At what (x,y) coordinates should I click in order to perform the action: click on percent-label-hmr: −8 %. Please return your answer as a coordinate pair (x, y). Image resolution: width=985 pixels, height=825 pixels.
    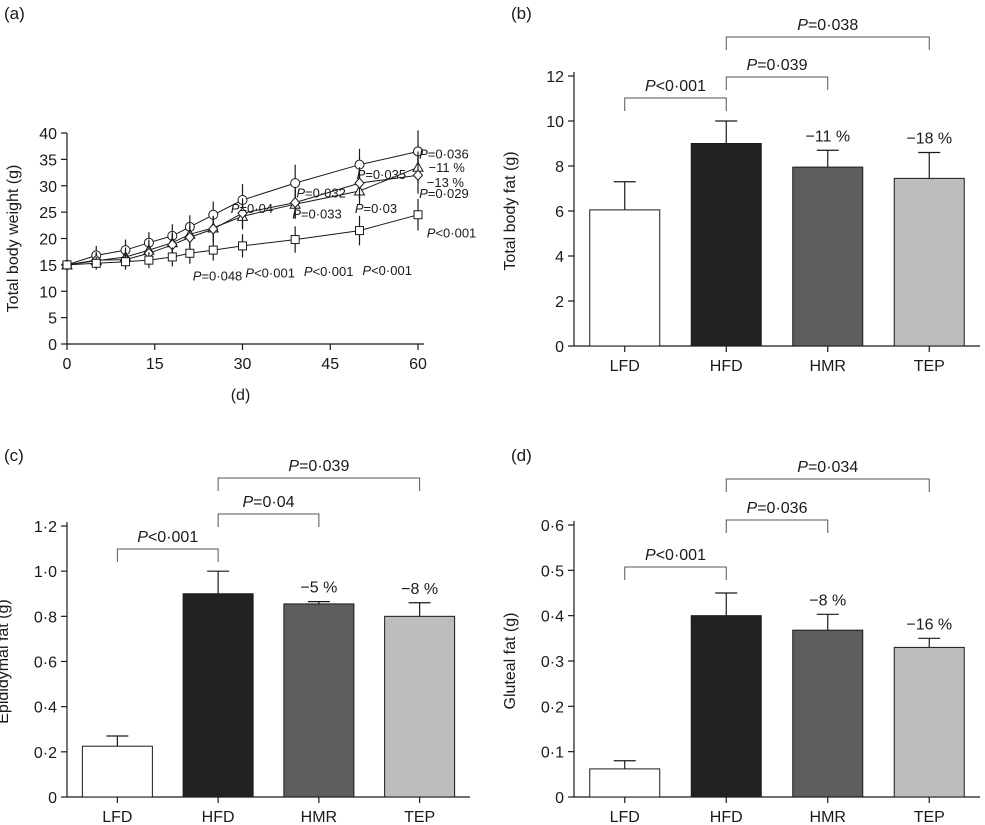
    Looking at the image, I should click on (827, 600).